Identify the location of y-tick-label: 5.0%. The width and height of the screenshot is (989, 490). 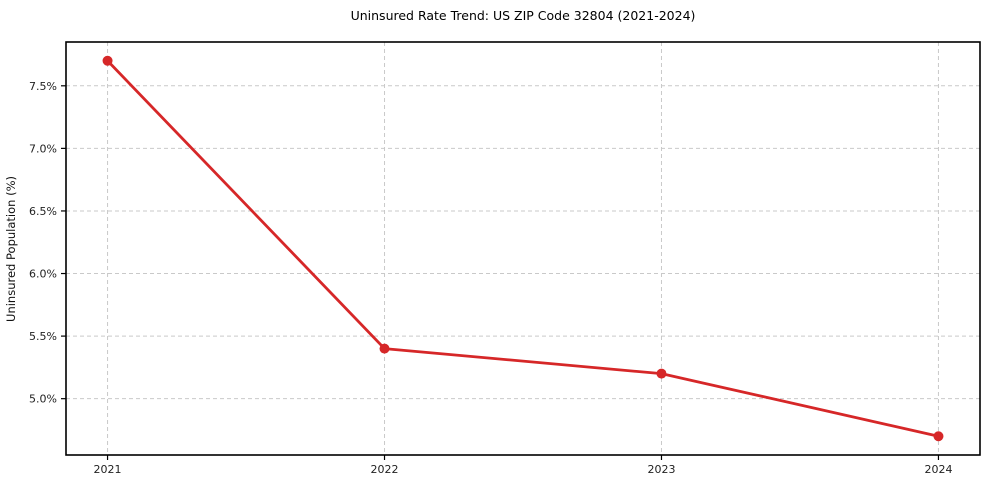
(43, 399).